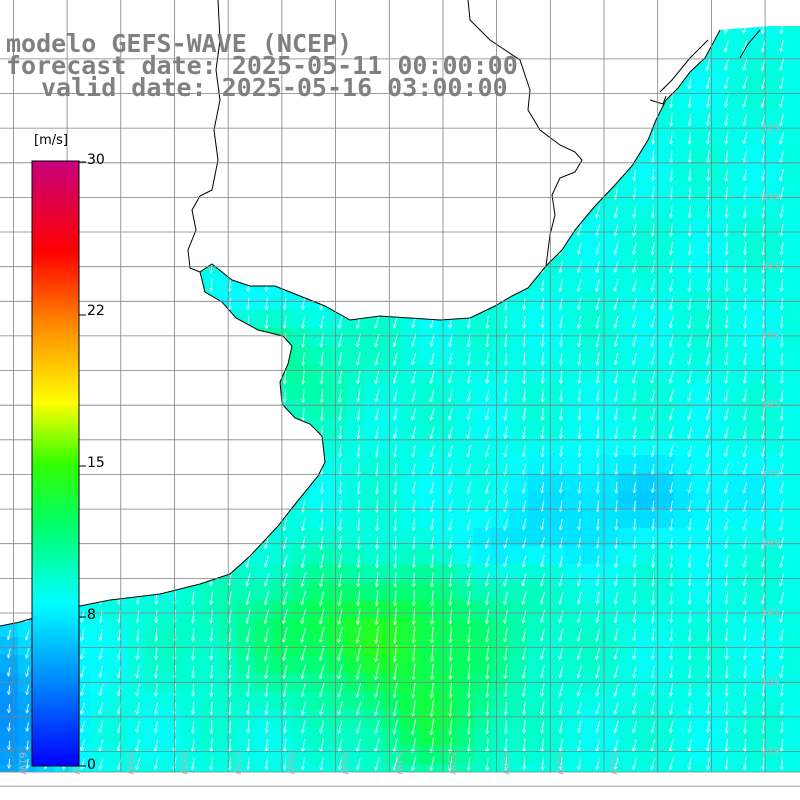 Image resolution: width=800 pixels, height=800 pixels. What do you see at coordinates (505, 763) in the screenshot?
I see `longitude-label: 52W` at bounding box center [505, 763].